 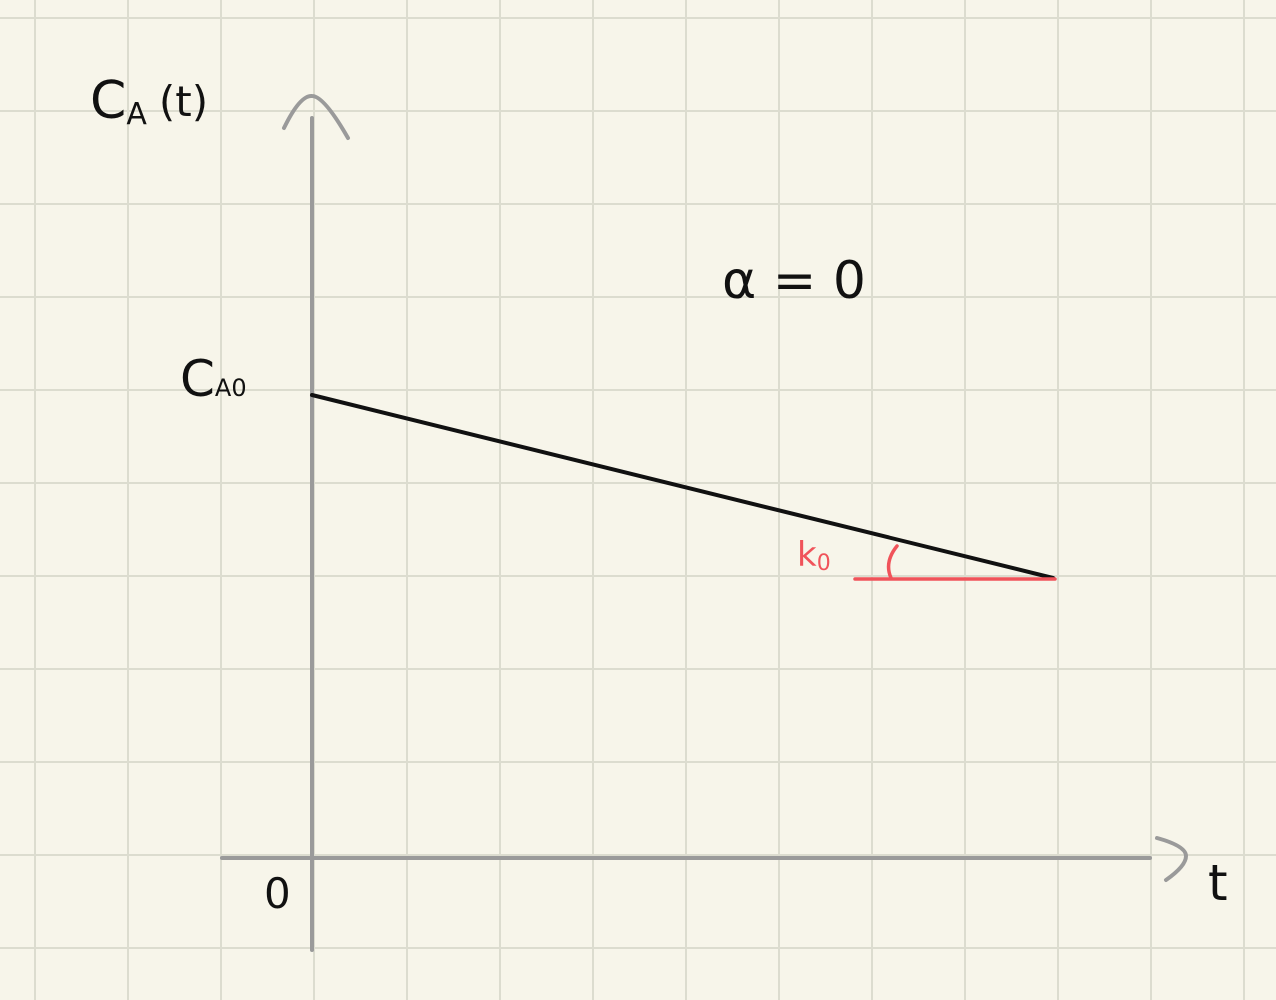 I want to click on slope-angle-arc, so click(x=892, y=562).